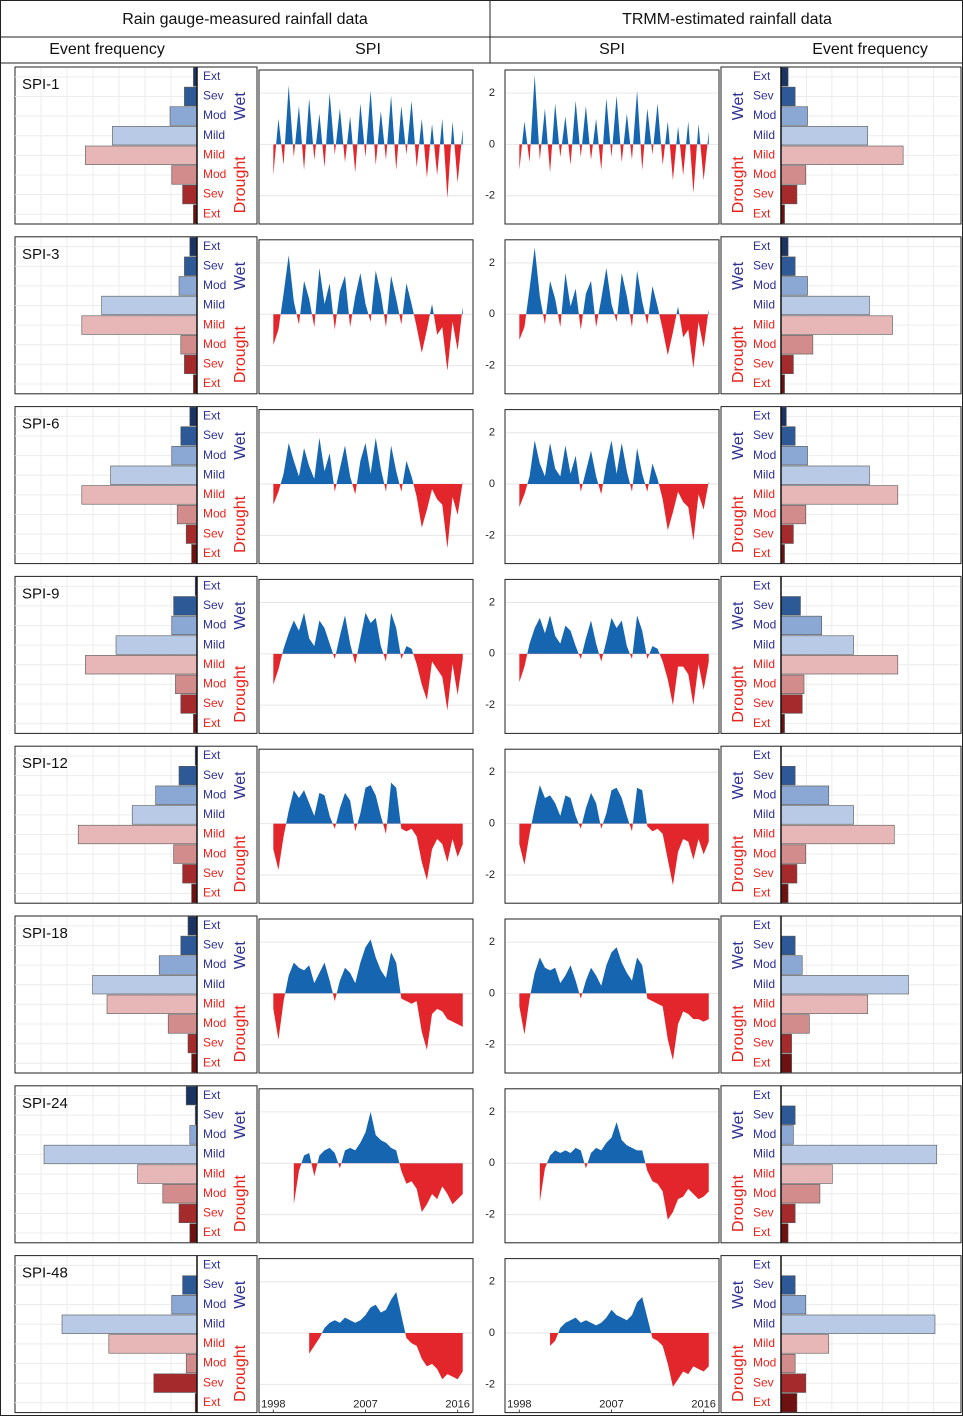 The image size is (963, 1416). Describe the element at coordinates (727, 19) in the screenshot. I see `header-title: TRMM-estimated rainfall data` at that location.